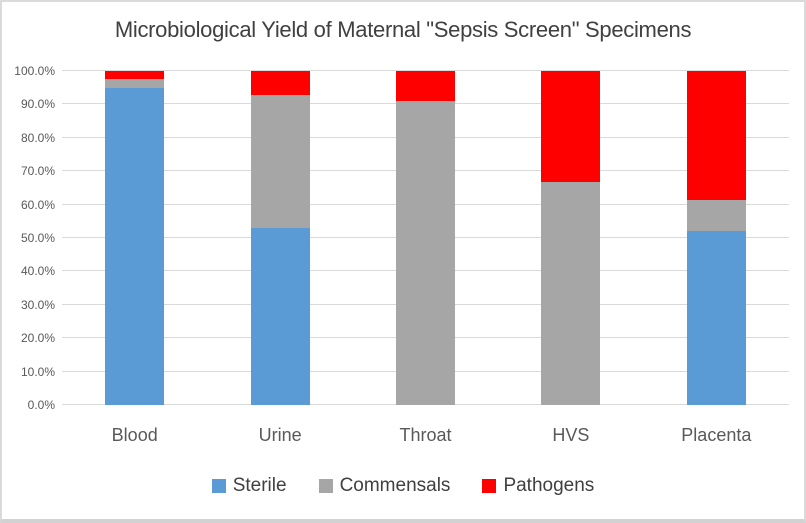 The width and height of the screenshot is (806, 523). I want to click on legend-swatch-sterile, so click(218, 486).